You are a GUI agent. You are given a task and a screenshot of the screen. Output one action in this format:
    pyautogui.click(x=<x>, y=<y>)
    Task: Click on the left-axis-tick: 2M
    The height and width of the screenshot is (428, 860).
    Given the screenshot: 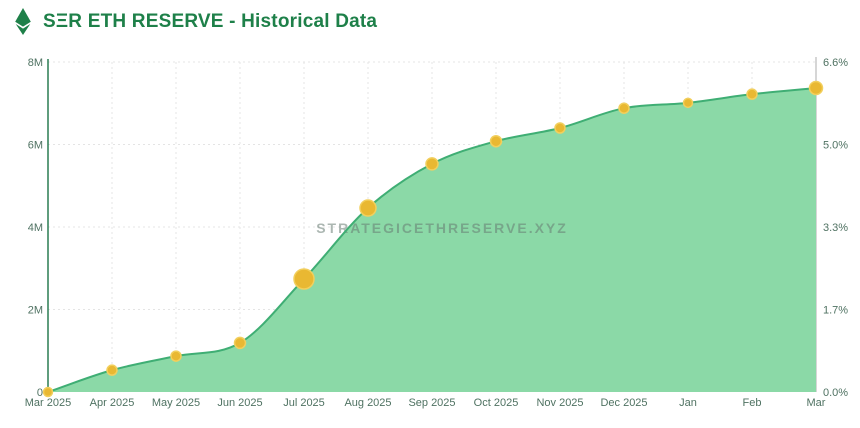 What is the action you would take?
    pyautogui.click(x=35, y=310)
    